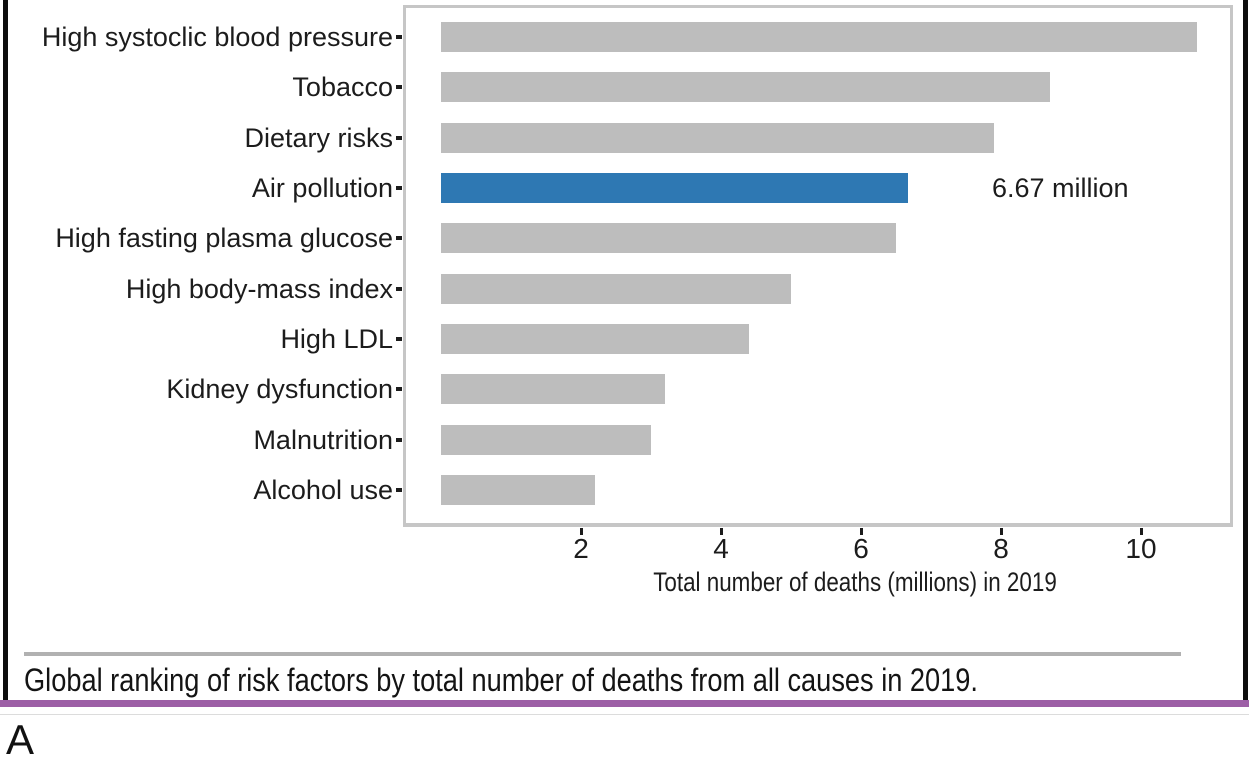  I want to click on caption-divider-rule, so click(602, 654).